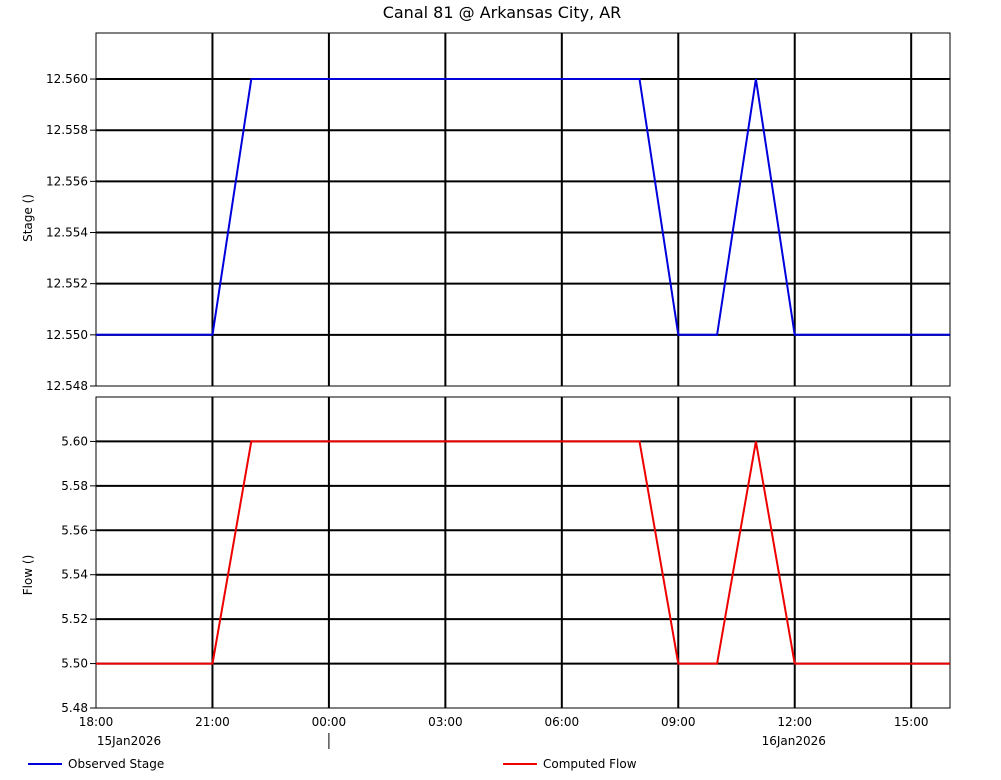 The width and height of the screenshot is (1001, 780). Describe the element at coordinates (794, 722) in the screenshot. I see `x-tick-label: 12:00` at that location.